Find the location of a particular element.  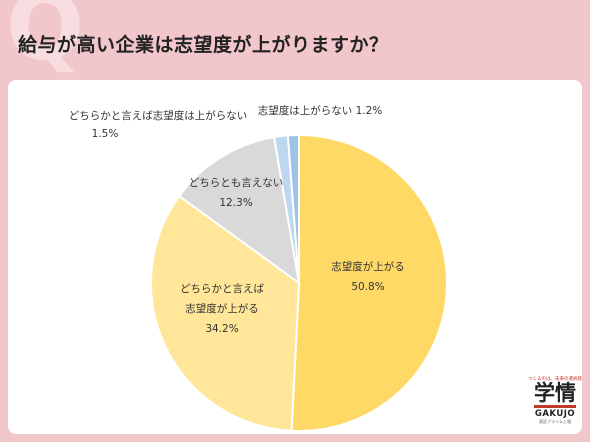

slice-label-0-line-0: 志望度が上がる is located at coordinates (368, 266).